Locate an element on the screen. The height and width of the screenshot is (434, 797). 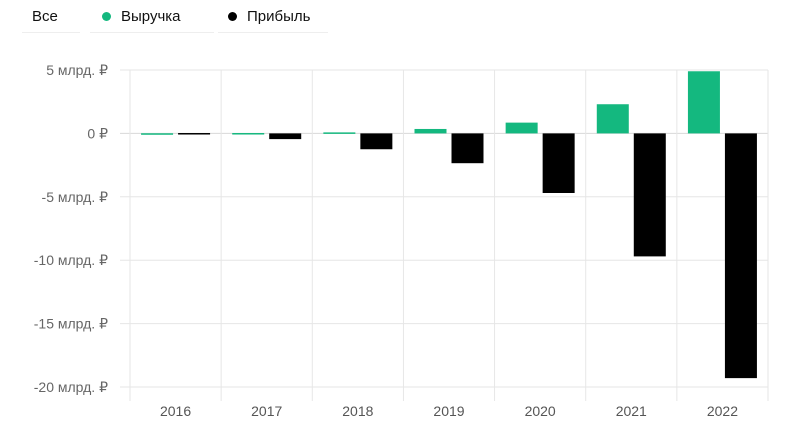
legend-all-label: Все is located at coordinates (45, 16).